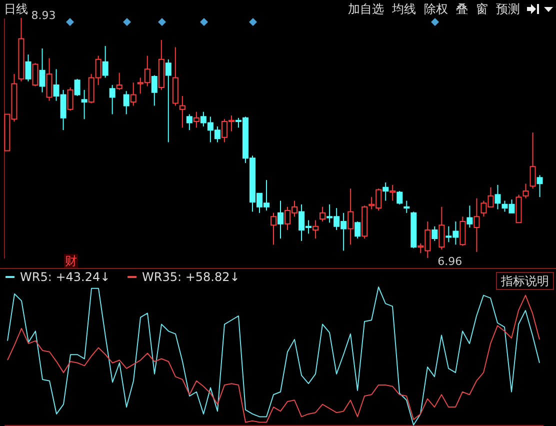 The height and width of the screenshot is (426, 556). What do you see at coordinates (450, 261) in the screenshot?
I see `annotation: 6.96` at bounding box center [450, 261].